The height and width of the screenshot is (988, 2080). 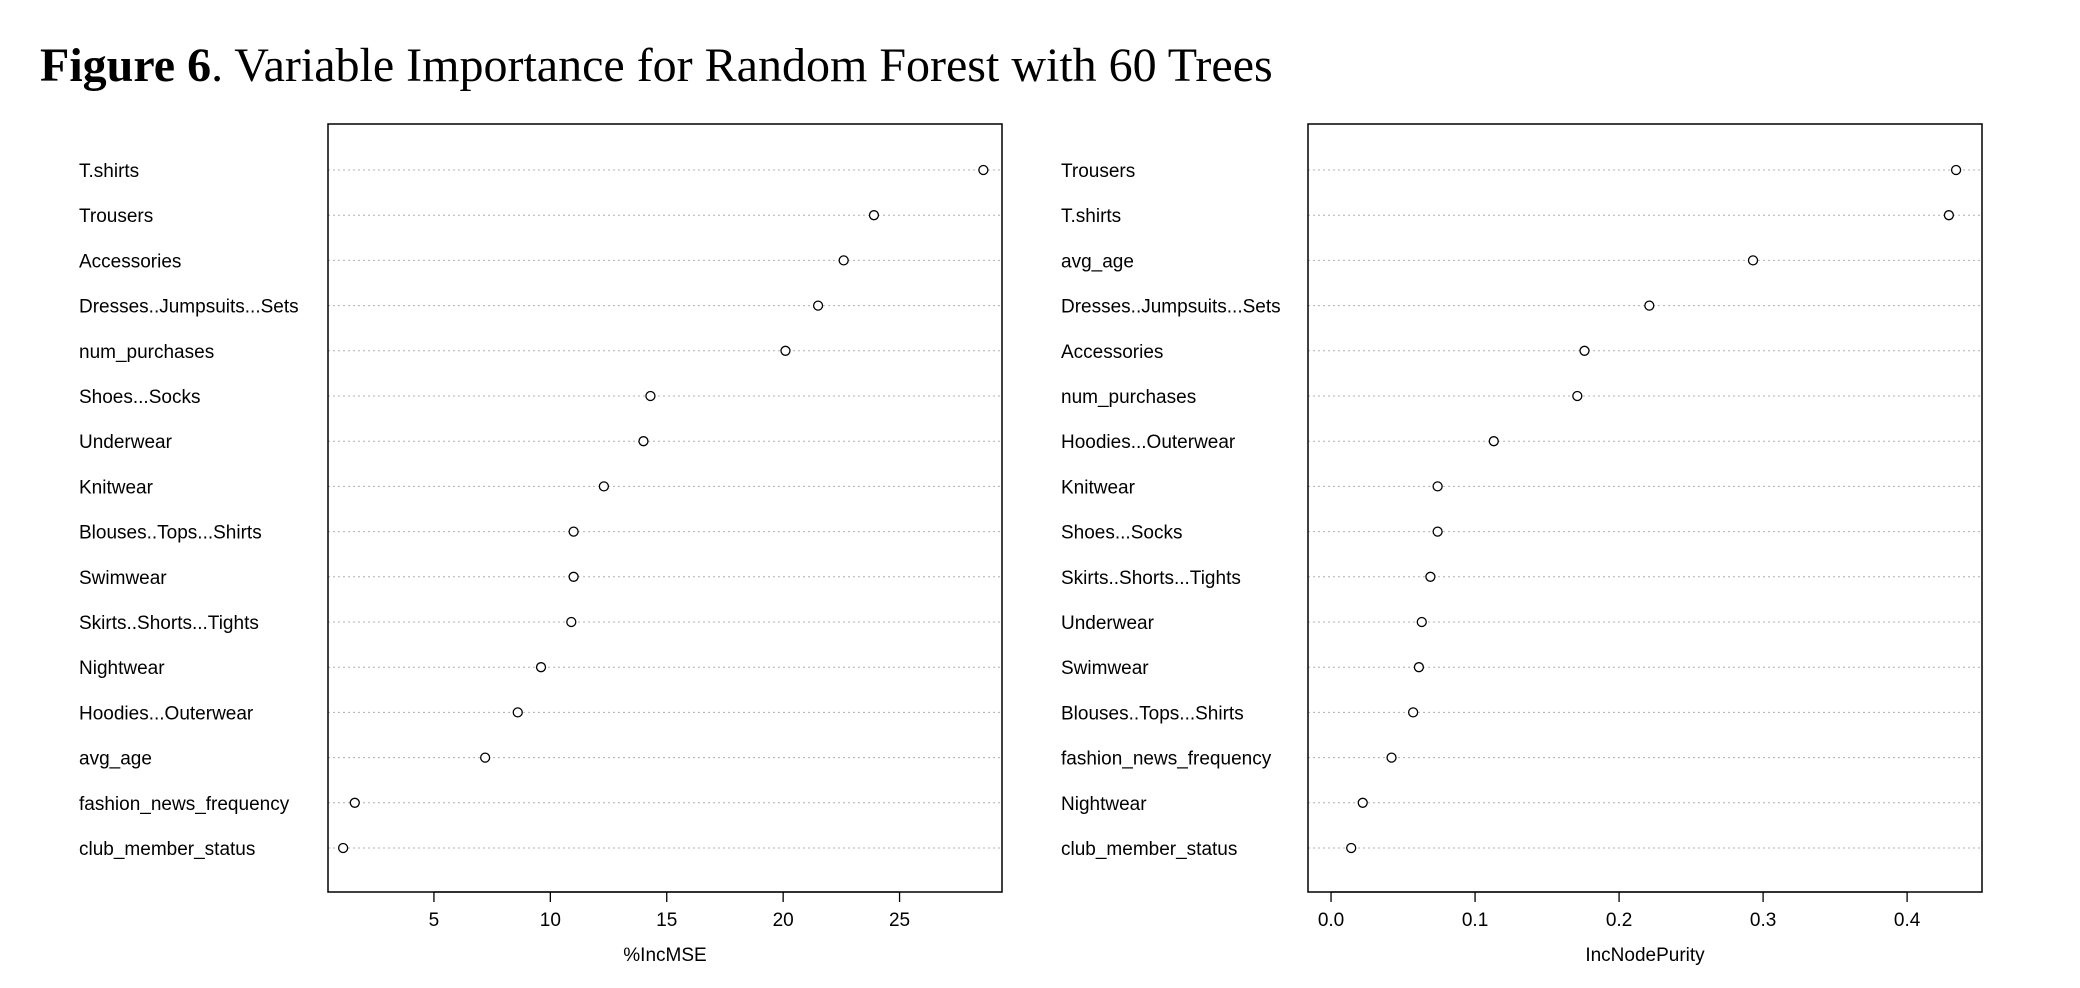 I want to click on x-tick-label: 10, so click(x=550, y=920).